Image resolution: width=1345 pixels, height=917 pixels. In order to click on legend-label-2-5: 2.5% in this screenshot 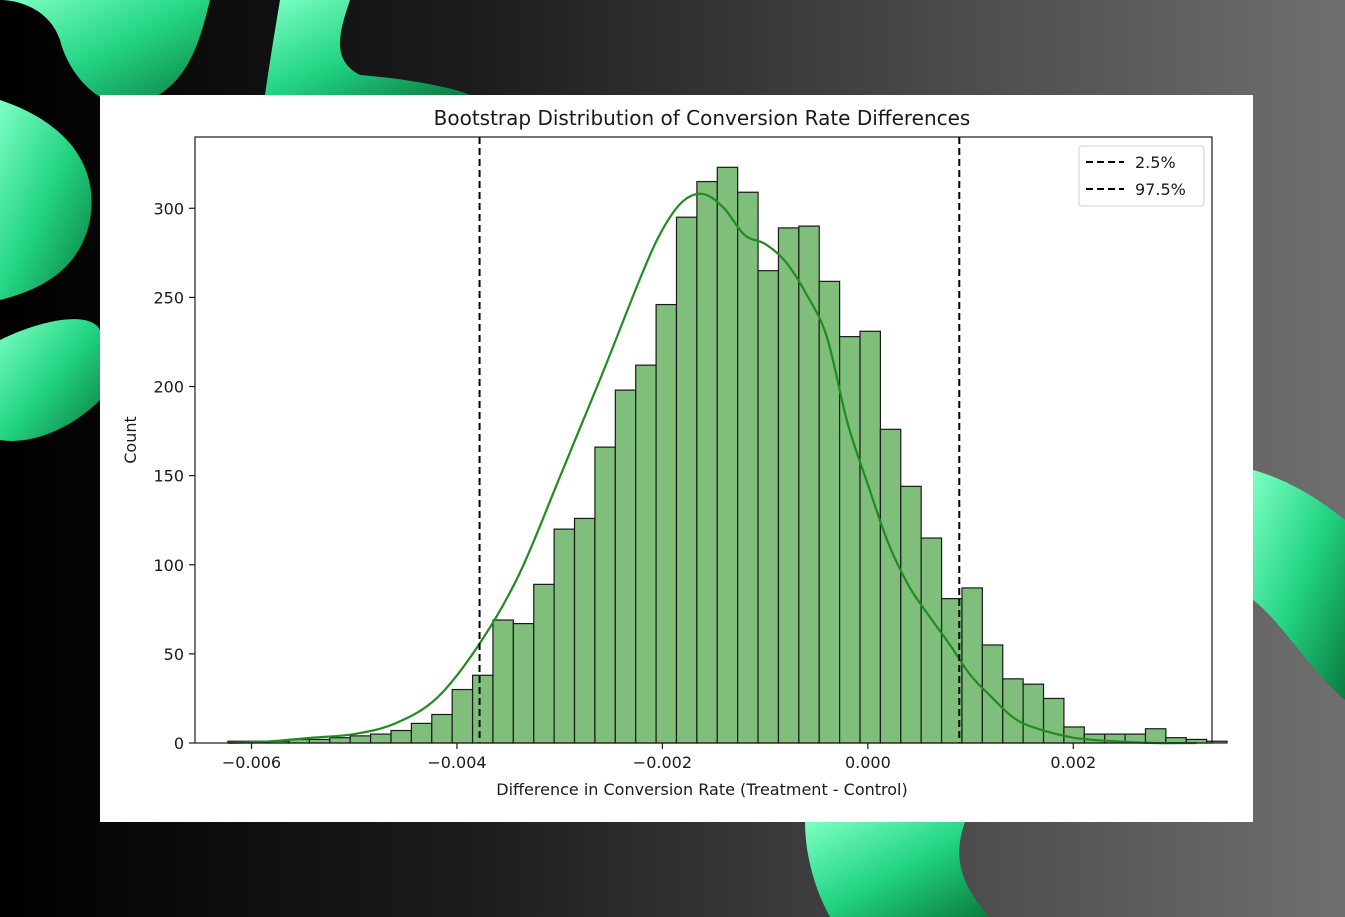, I will do `click(1155, 162)`.